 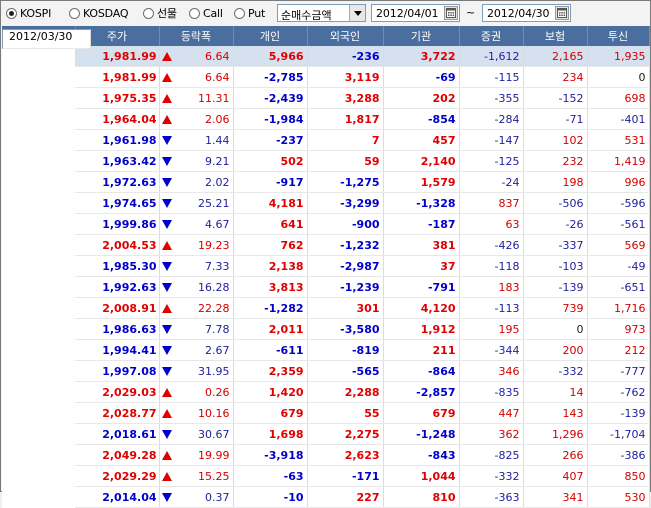 I want to click on radio-label: Call, so click(x=213, y=13).